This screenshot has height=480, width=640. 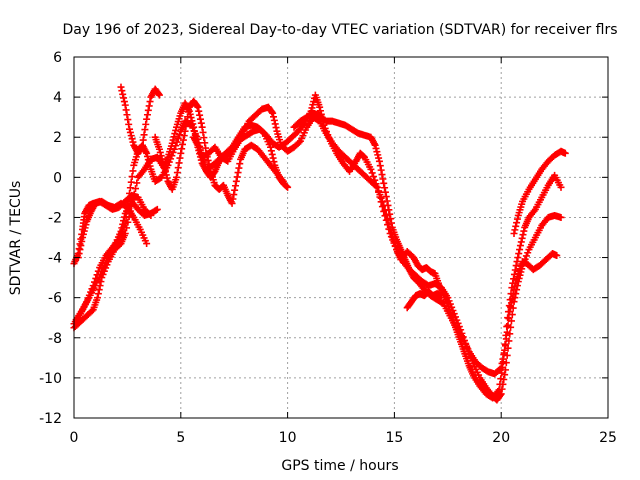 What do you see at coordinates (57, 98) in the screenshot?
I see `y-tick-label: 4` at bounding box center [57, 98].